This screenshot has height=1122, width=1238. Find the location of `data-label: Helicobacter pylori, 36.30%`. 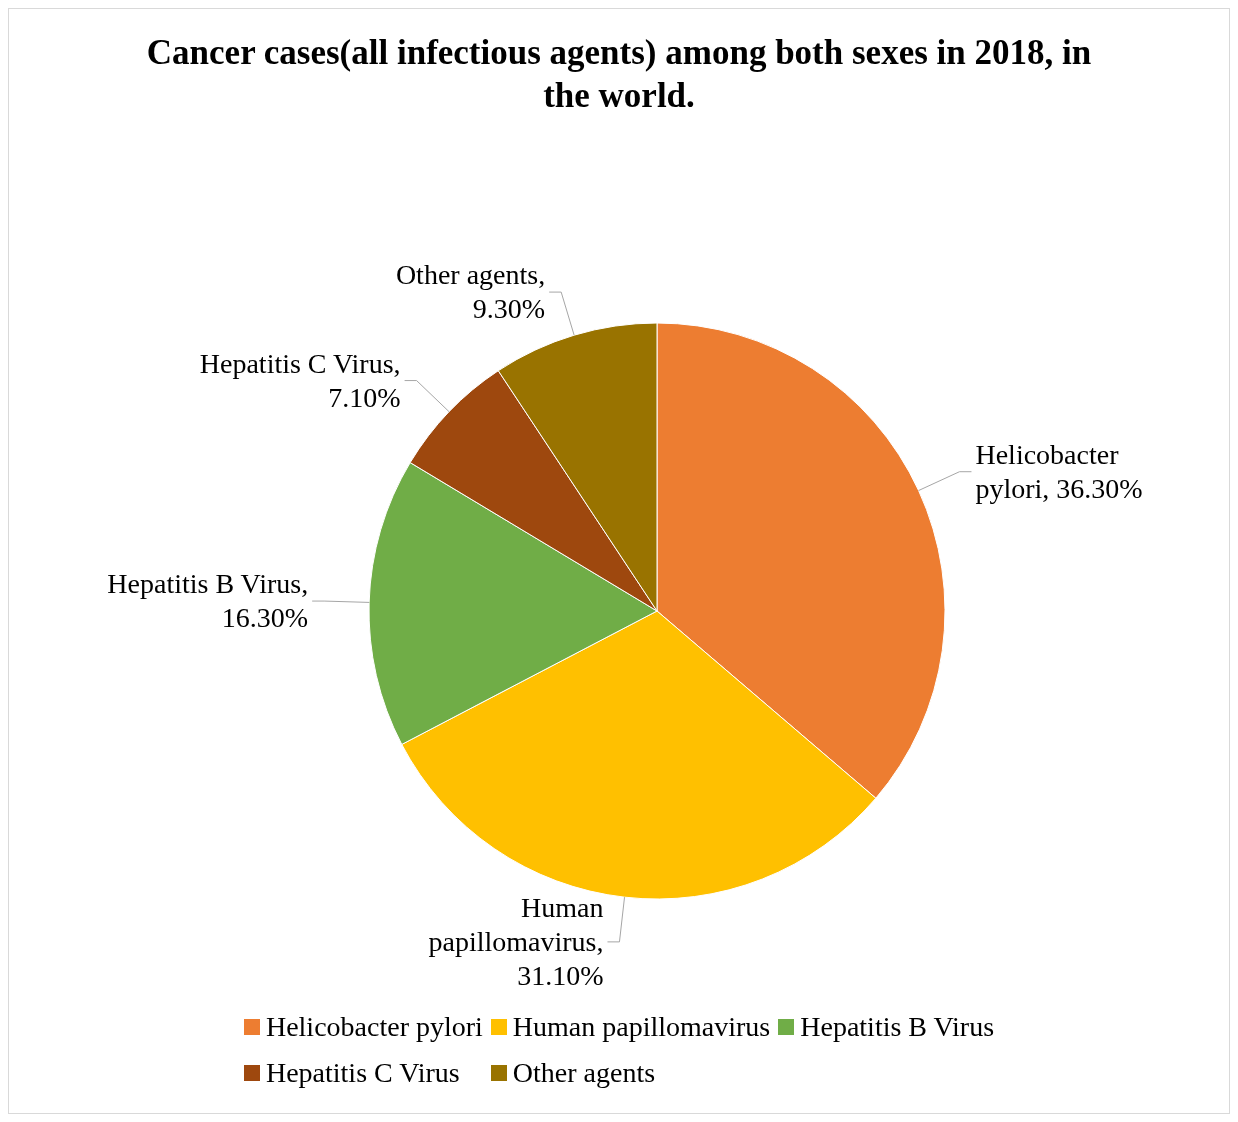

data-label: Helicobacter pylori, 36.30% is located at coordinates (1059, 471).